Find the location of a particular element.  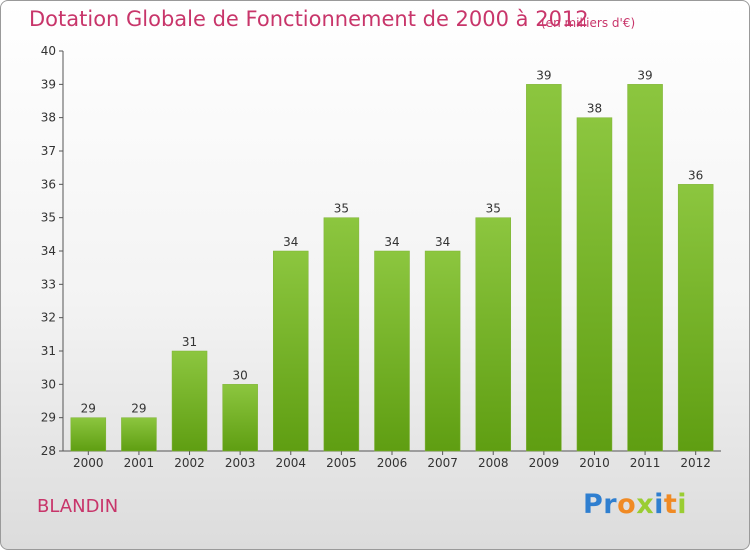

bar-value-label: 31 is located at coordinates (189, 342).